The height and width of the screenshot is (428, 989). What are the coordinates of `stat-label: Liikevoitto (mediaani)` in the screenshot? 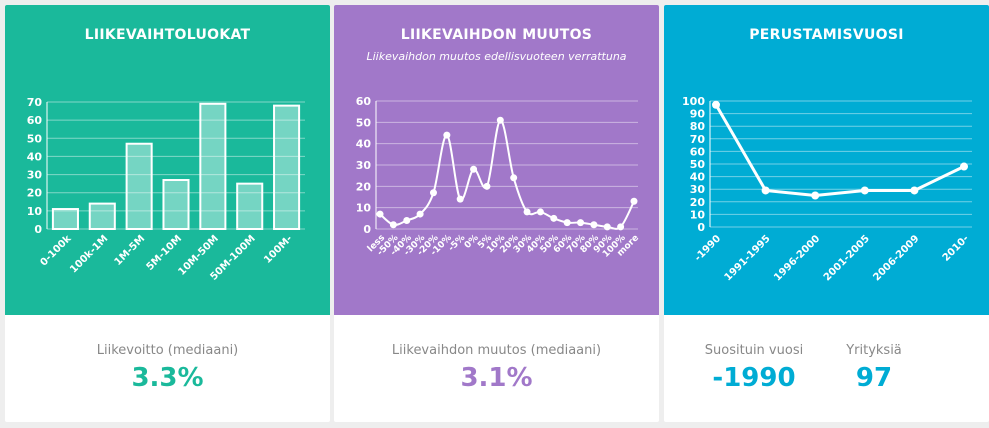 It's located at (167, 350).